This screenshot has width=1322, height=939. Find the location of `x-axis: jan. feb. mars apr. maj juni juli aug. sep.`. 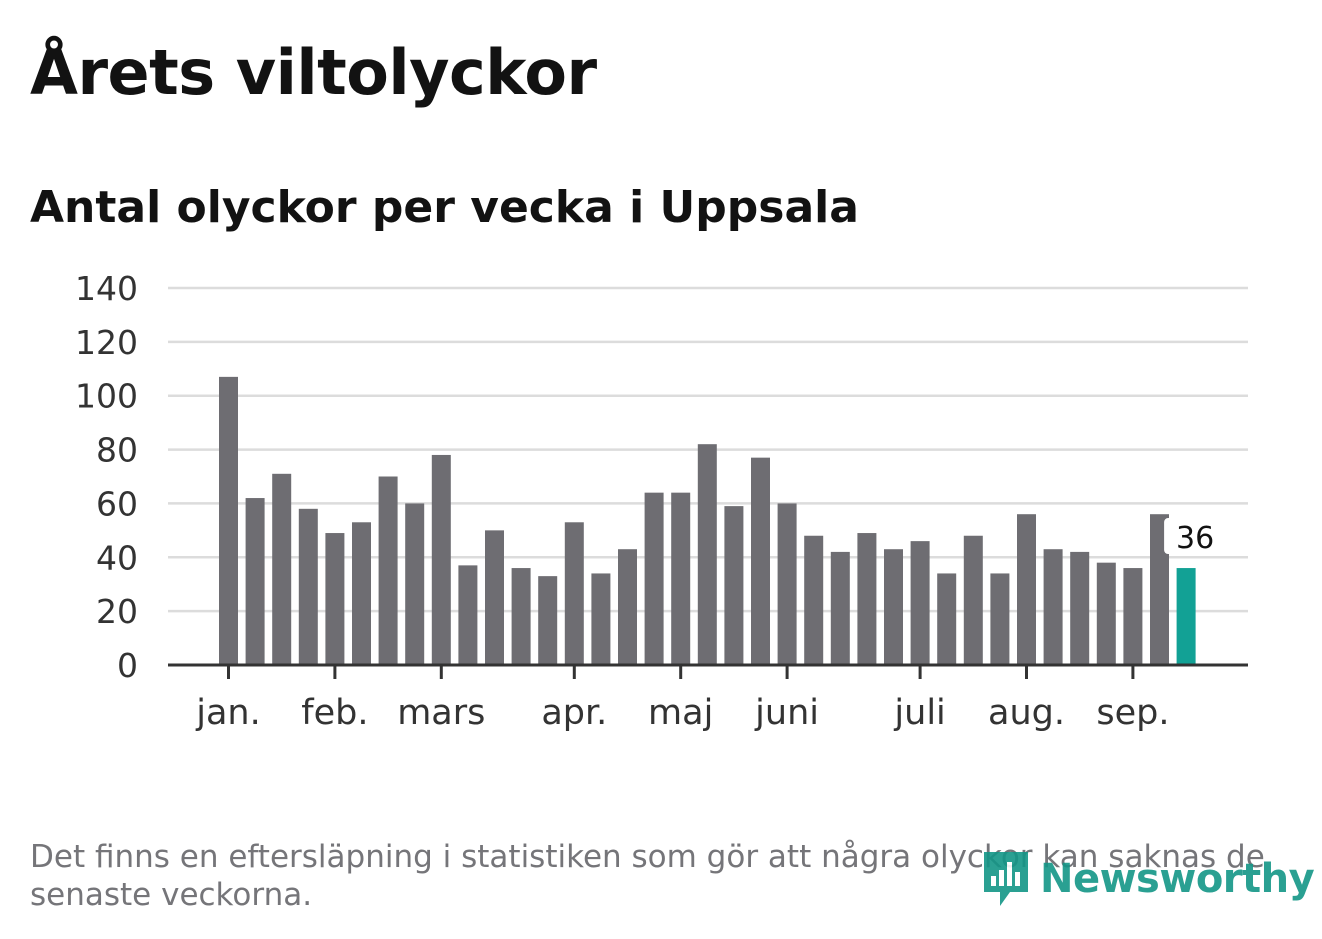

x-axis: jan. feb. mars apr. maj juni juli aug. sep. is located at coordinates (708, 698).